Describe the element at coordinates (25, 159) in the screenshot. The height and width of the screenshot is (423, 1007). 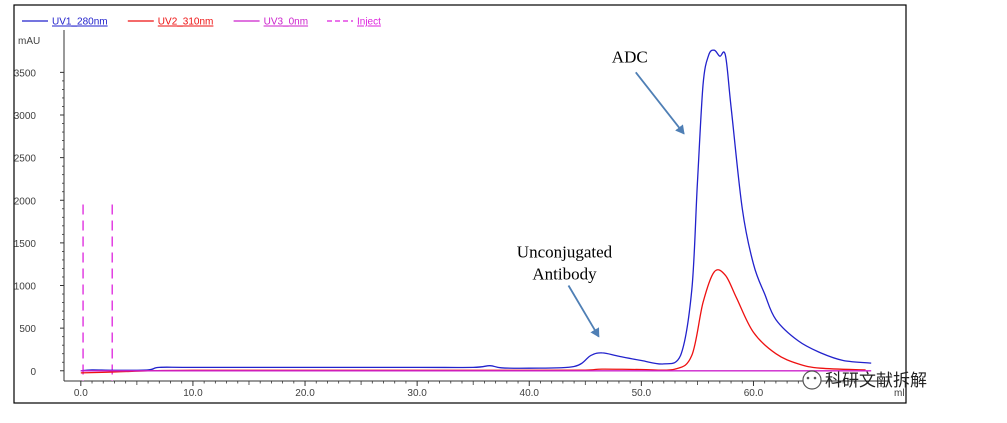
I see `y-tick-label: 2500` at that location.